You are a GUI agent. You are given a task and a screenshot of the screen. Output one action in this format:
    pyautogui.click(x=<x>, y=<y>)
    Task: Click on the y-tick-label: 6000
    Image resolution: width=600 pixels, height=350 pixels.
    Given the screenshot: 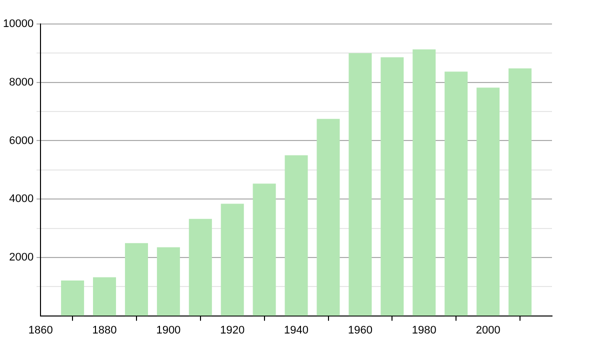 What is the action you would take?
    pyautogui.click(x=21, y=140)
    